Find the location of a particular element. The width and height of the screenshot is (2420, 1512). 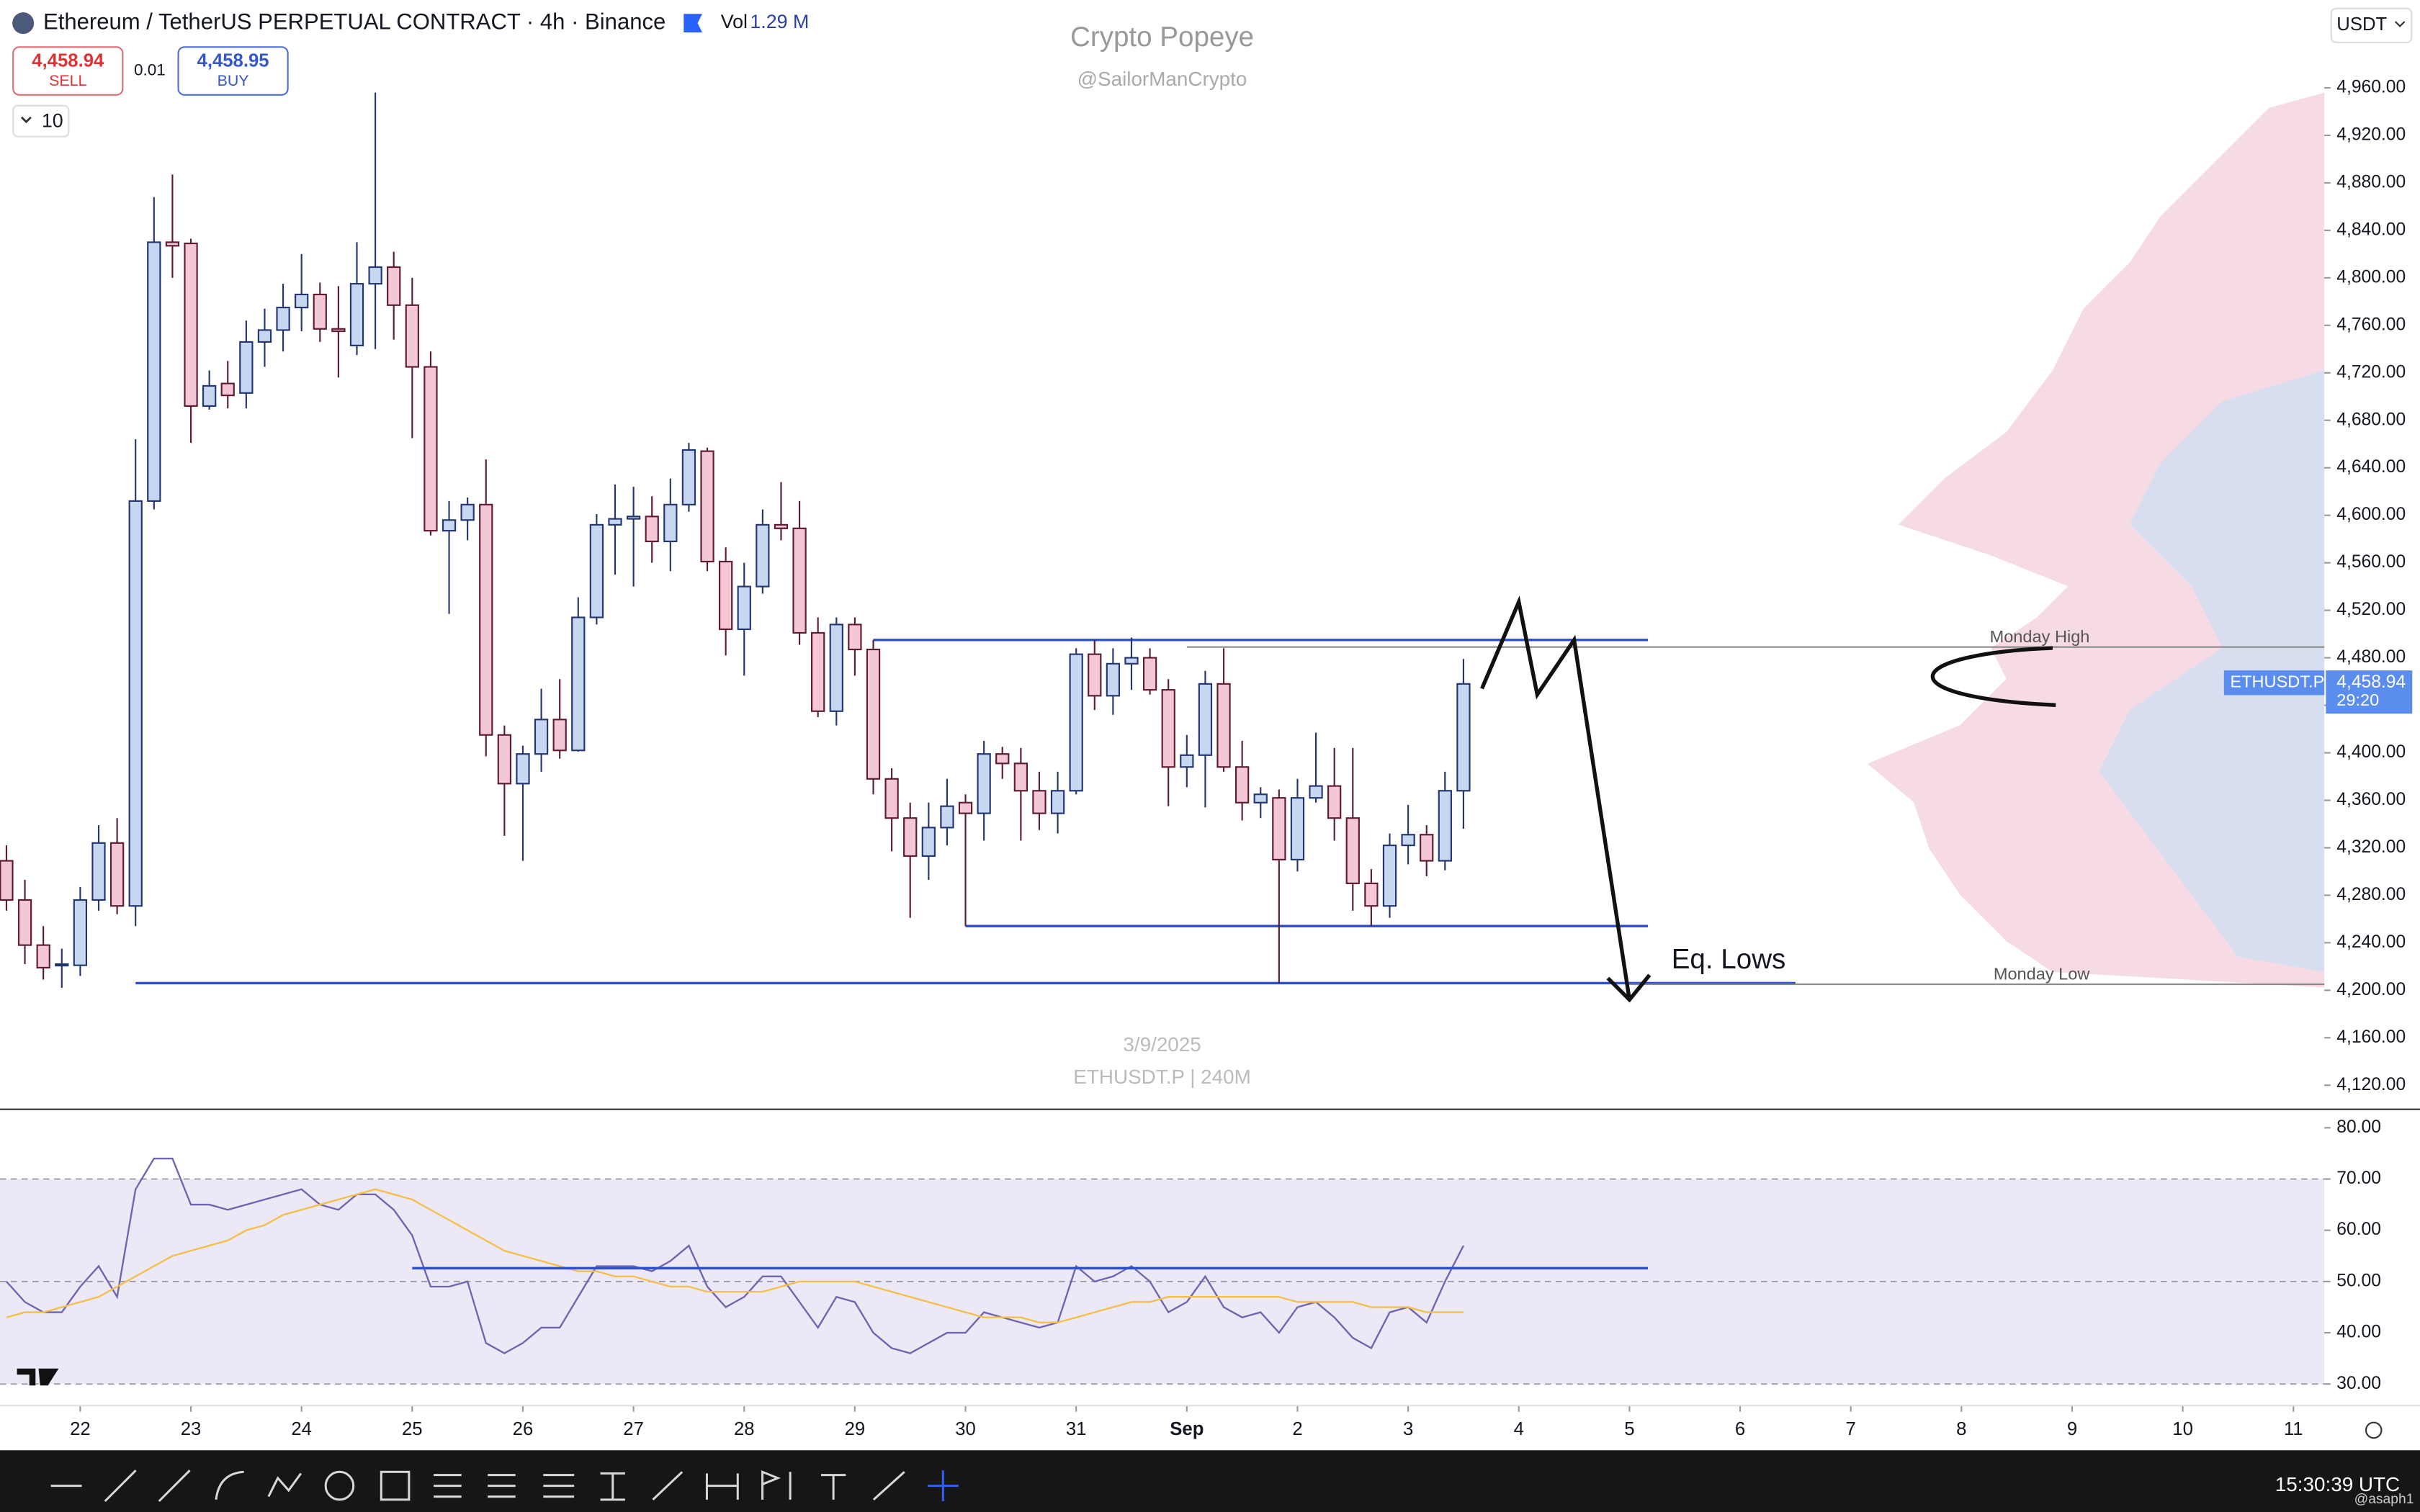

tool-circle is located at coordinates (339, 1485).